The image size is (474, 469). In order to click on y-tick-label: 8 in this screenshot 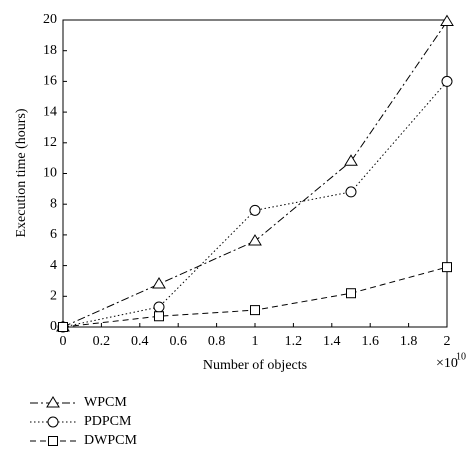, I will do `click(53, 203)`.